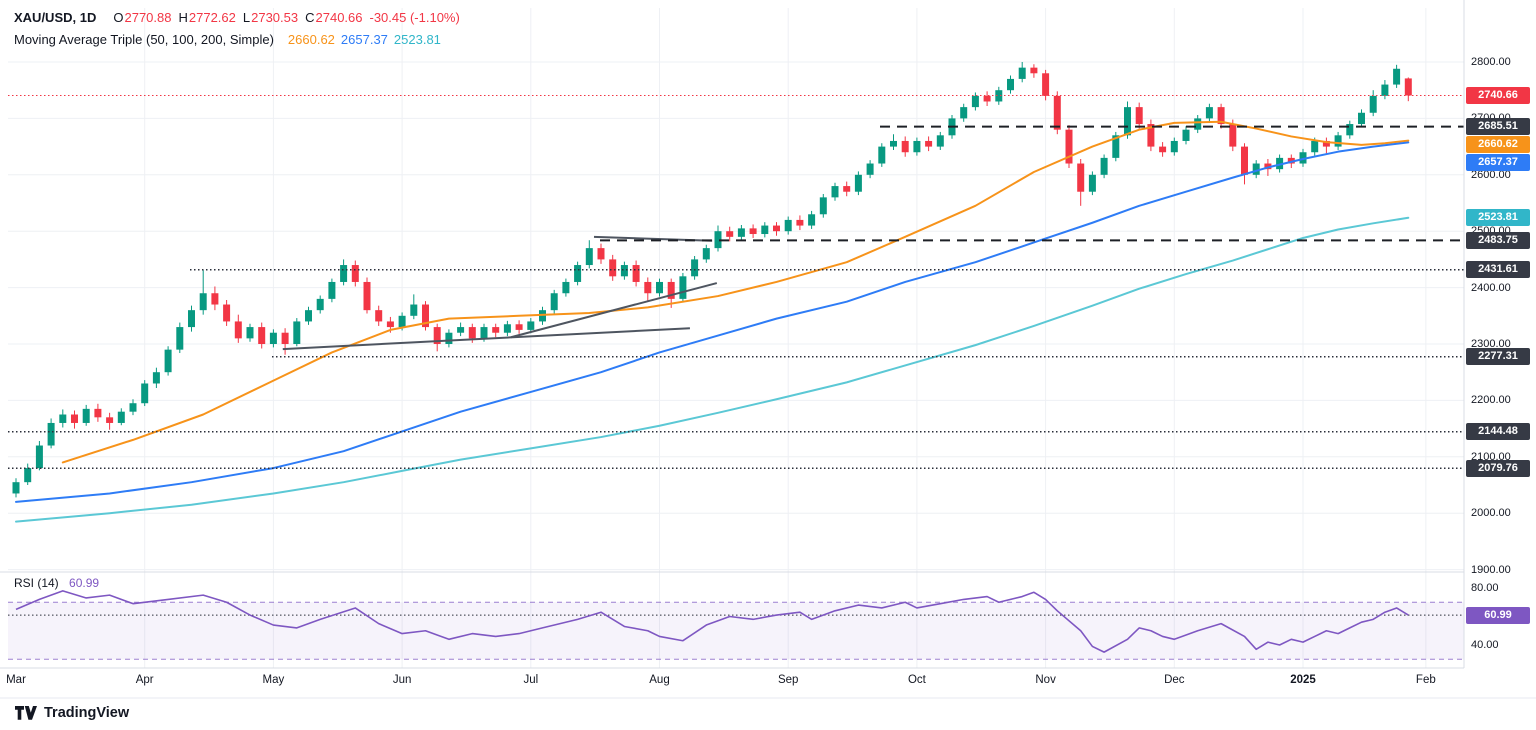 This screenshot has width=1536, height=730. Describe the element at coordinates (273, 680) in the screenshot. I see `time-axis-label: May` at that location.